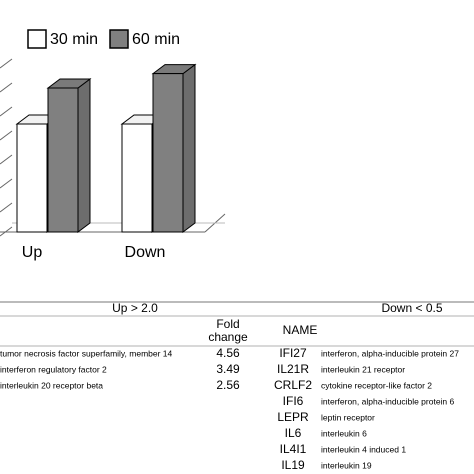  What do you see at coordinates (293, 433) in the screenshot?
I see `gene-name: IL6` at bounding box center [293, 433].